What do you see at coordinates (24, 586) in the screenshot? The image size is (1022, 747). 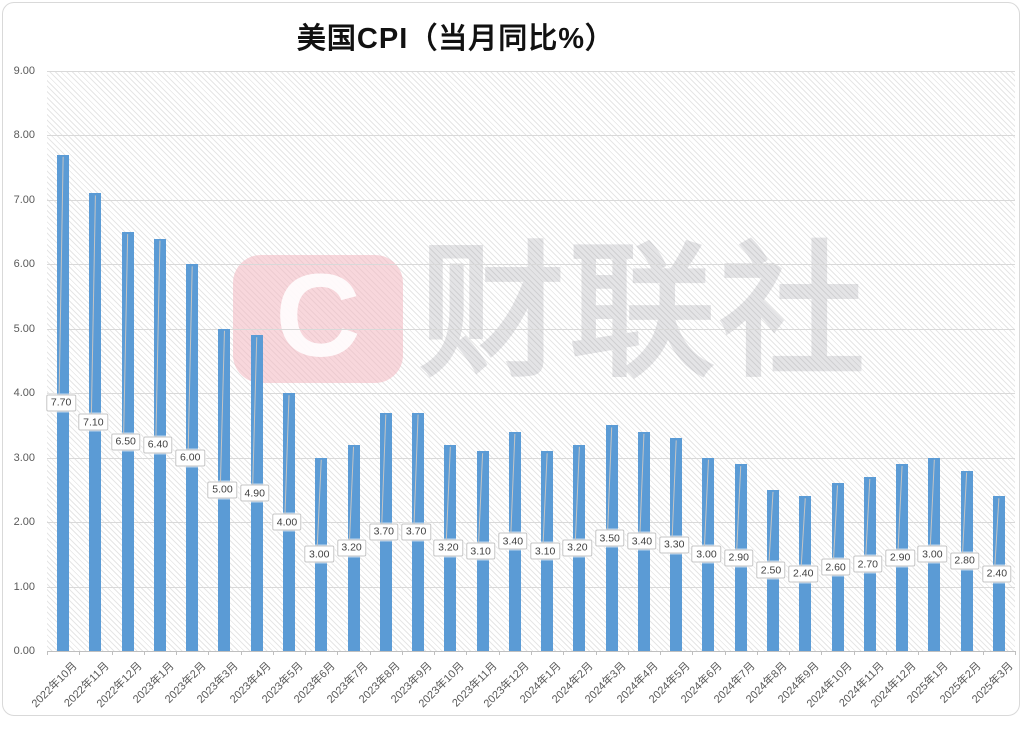 I see `y-tick-label: 1.00` at bounding box center [24, 586].